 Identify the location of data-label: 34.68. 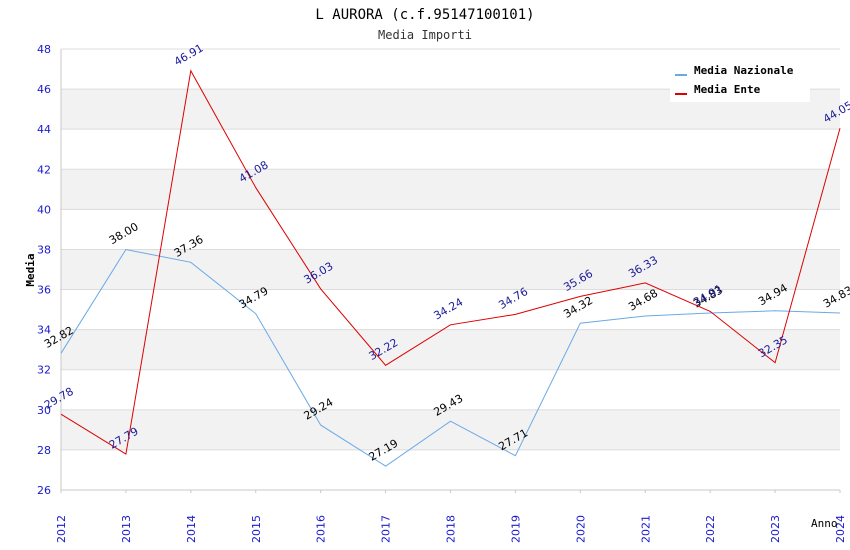
(643, 300).